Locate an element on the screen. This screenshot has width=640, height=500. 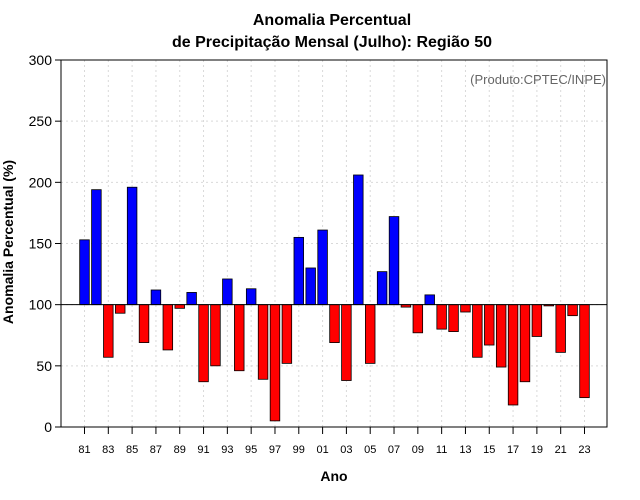
x-tick-label: 07 is located at coordinates (394, 450).